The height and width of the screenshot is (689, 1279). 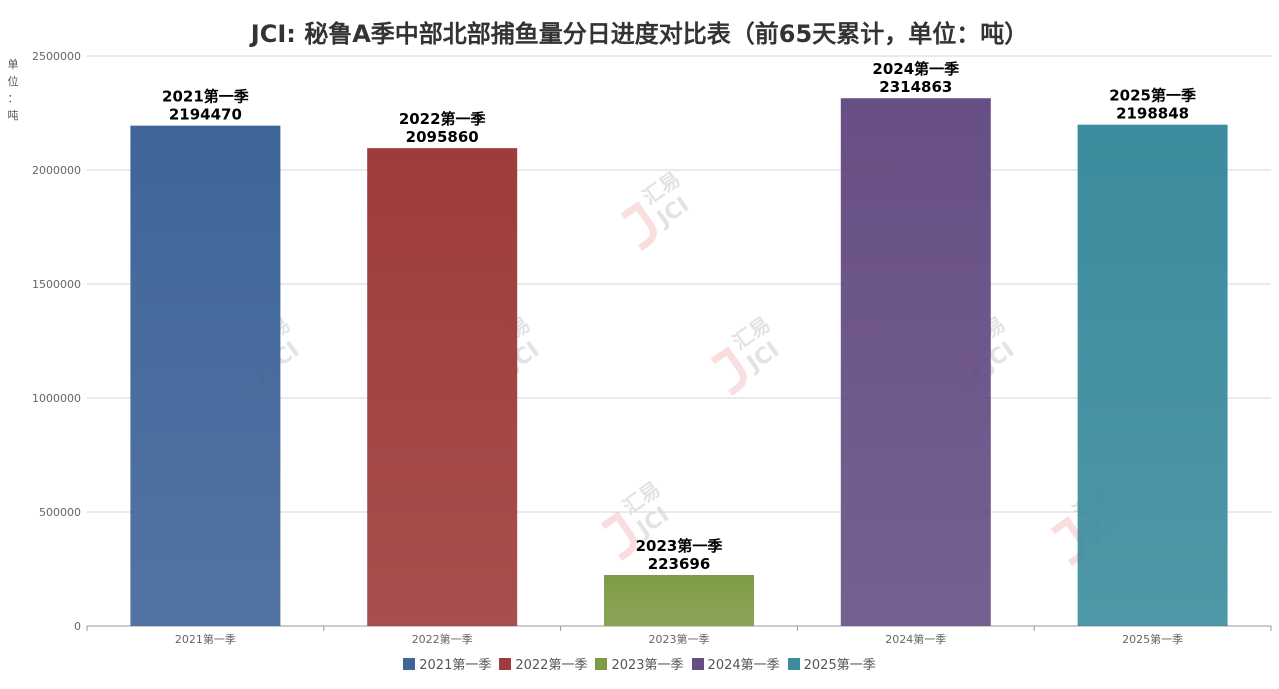 I want to click on y-tick-label: 2000000, so click(x=56, y=170).